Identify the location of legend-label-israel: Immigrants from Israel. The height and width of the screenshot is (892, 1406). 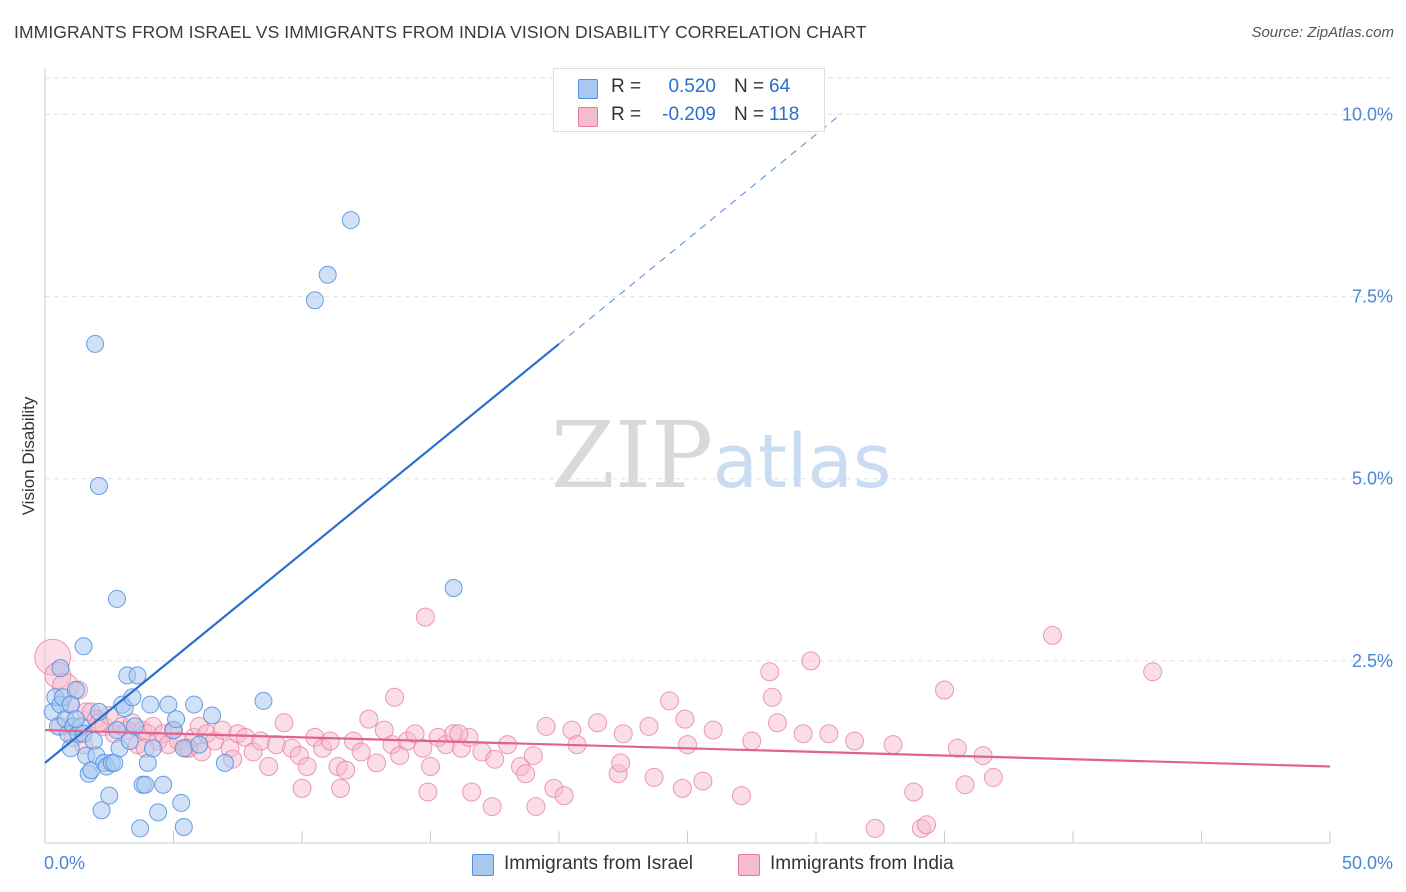
(598, 863).